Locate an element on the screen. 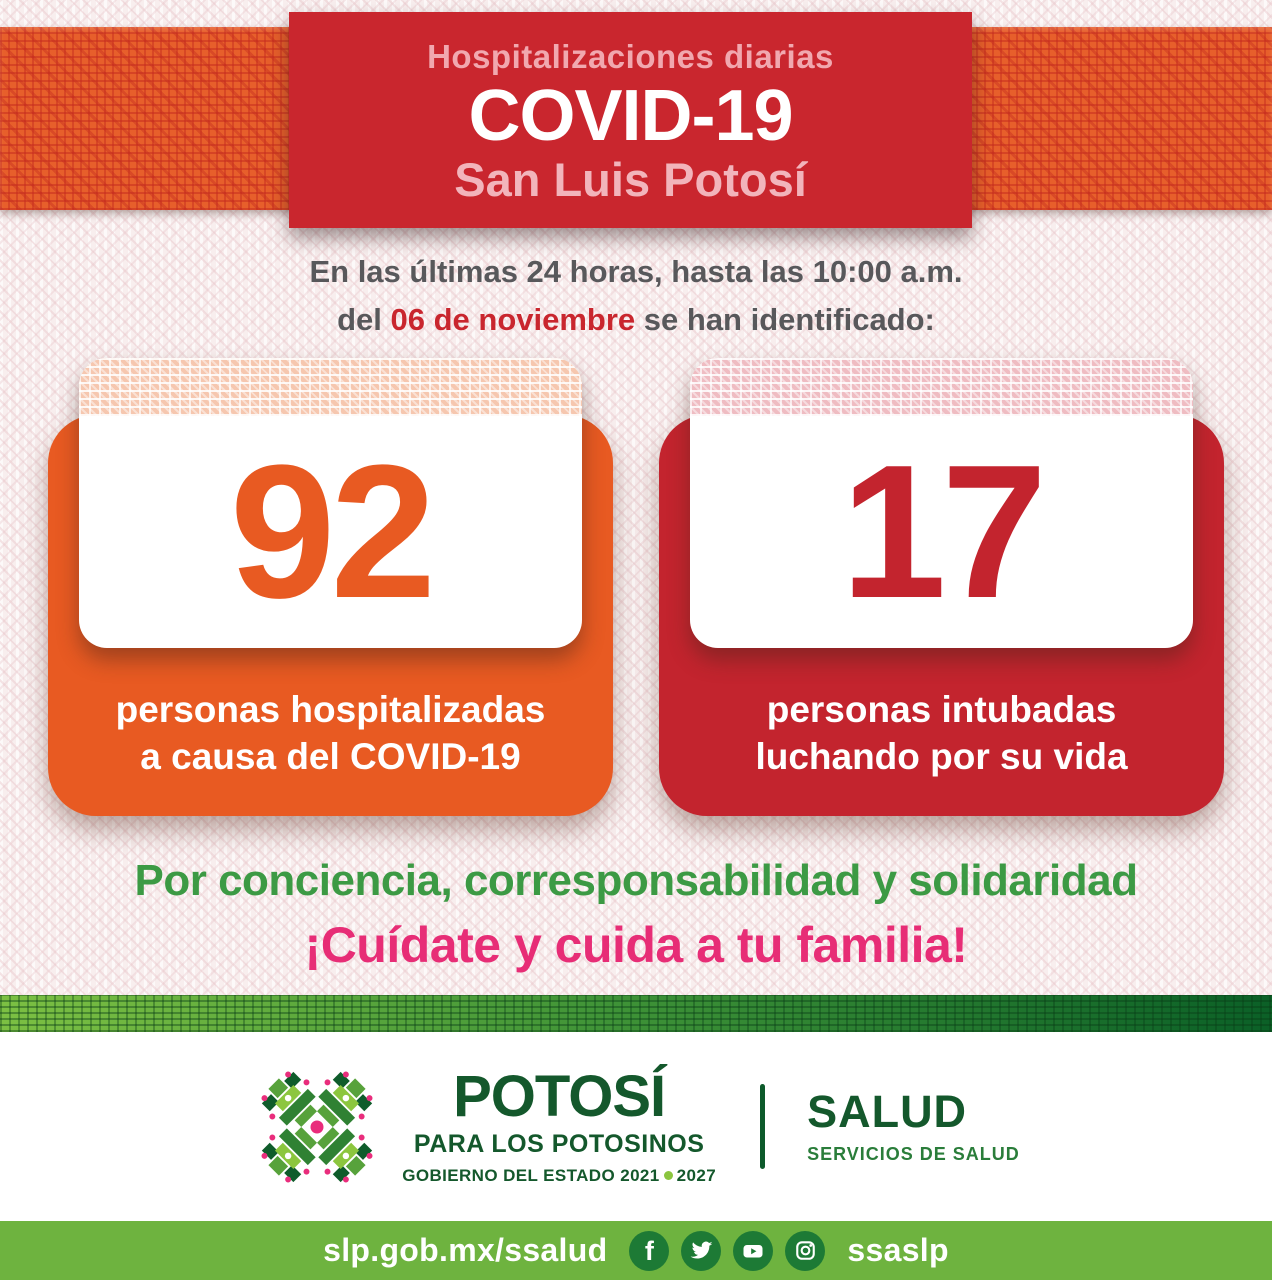  stat-card-intubated-panel: 17 is located at coordinates (941, 503).